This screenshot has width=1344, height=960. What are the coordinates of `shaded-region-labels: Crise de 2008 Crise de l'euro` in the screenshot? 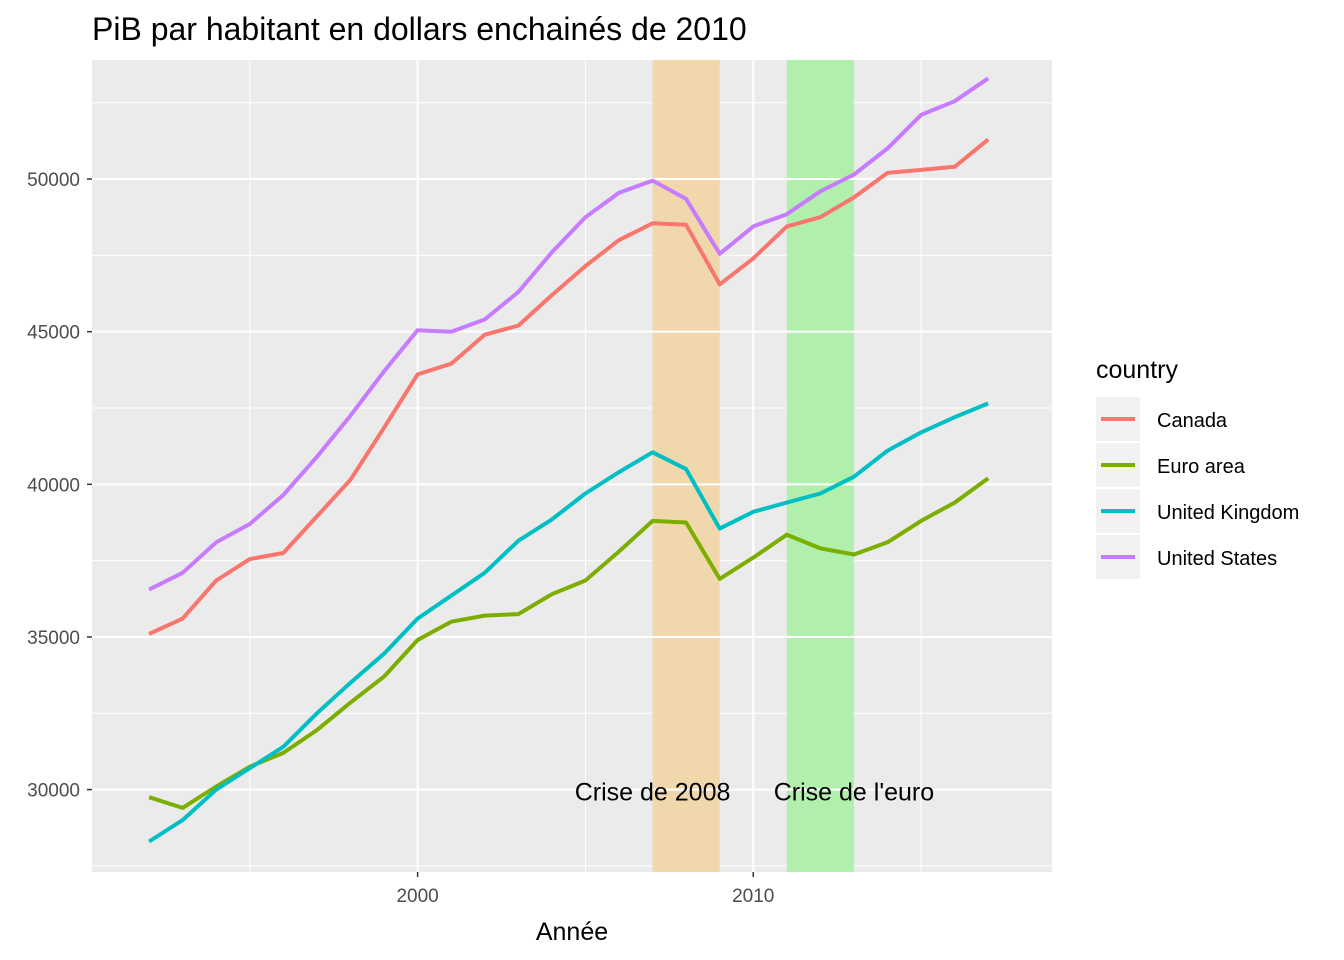 It's located at (754, 793).